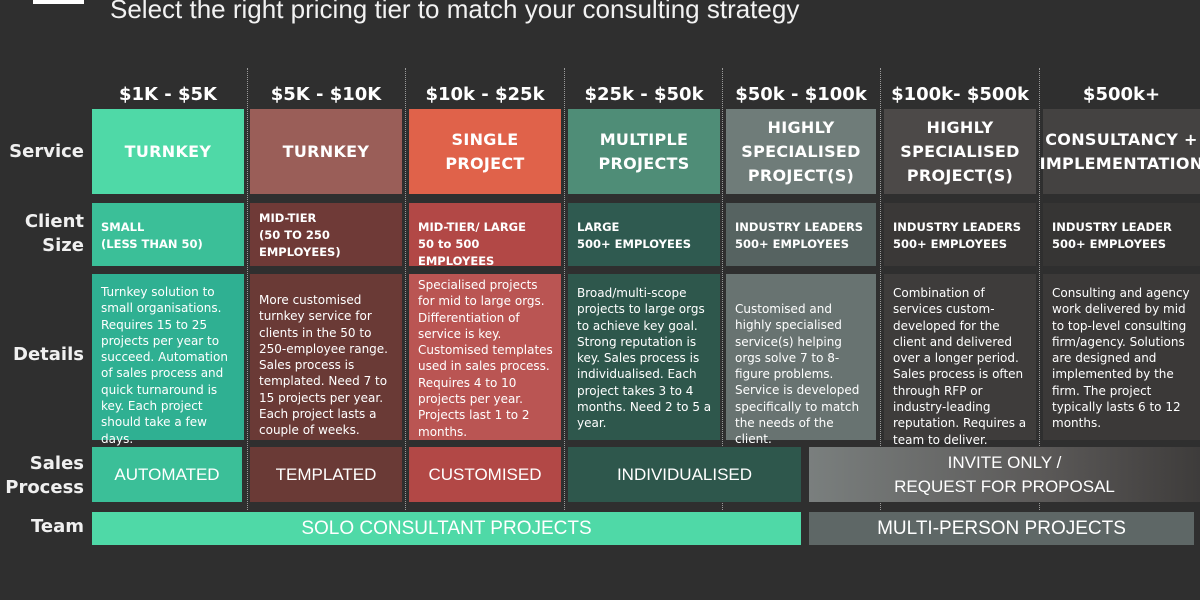 The width and height of the screenshot is (1200, 600). I want to click on tier-price: $1K - $5K, so click(168, 94).